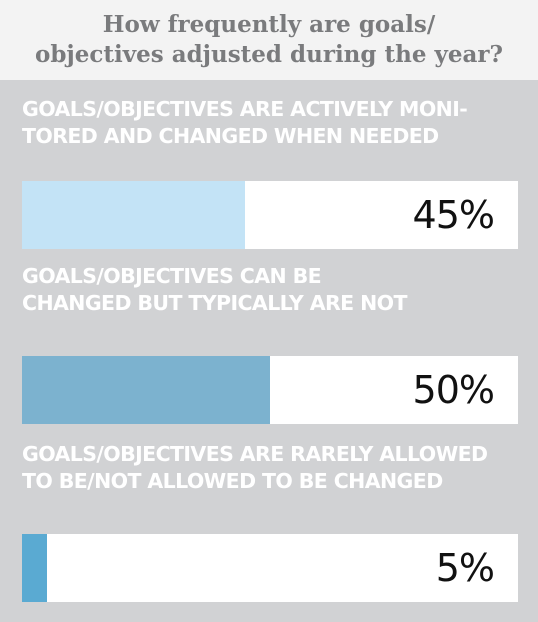  I want to click on bar-label-1-line-1: GOALS/OBJECTIVES ARE ACTIVELY MONI-, so click(245, 109).